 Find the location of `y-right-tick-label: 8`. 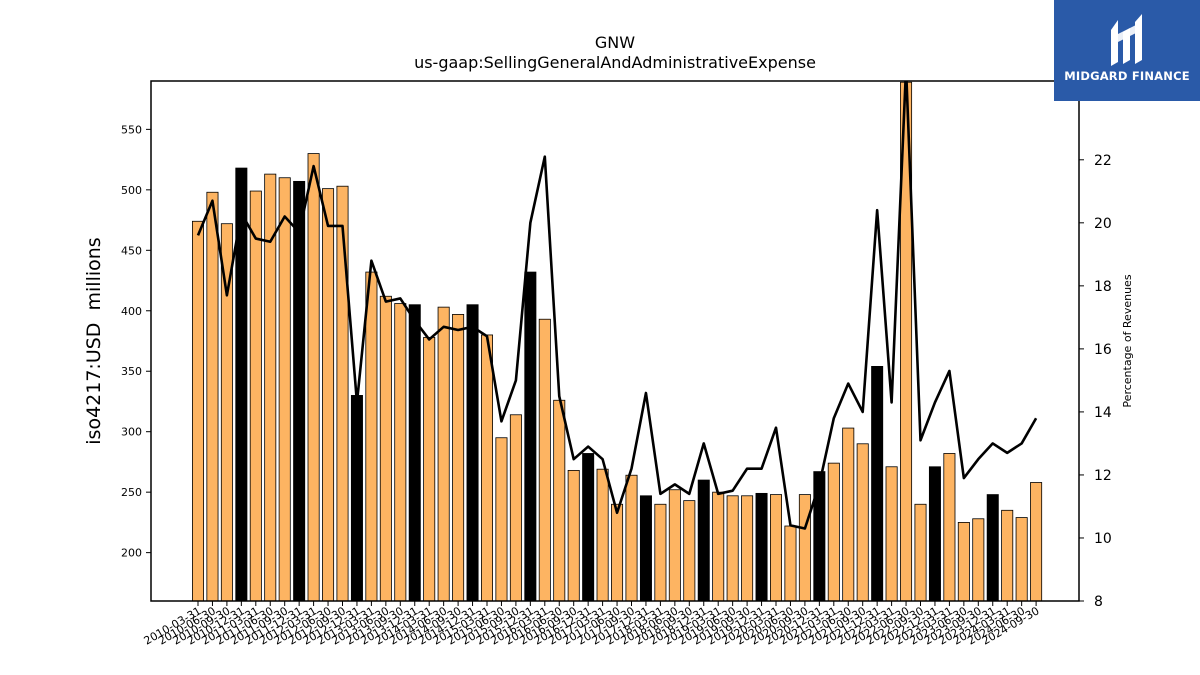

y-right-tick-label: 8 is located at coordinates (1098, 602).